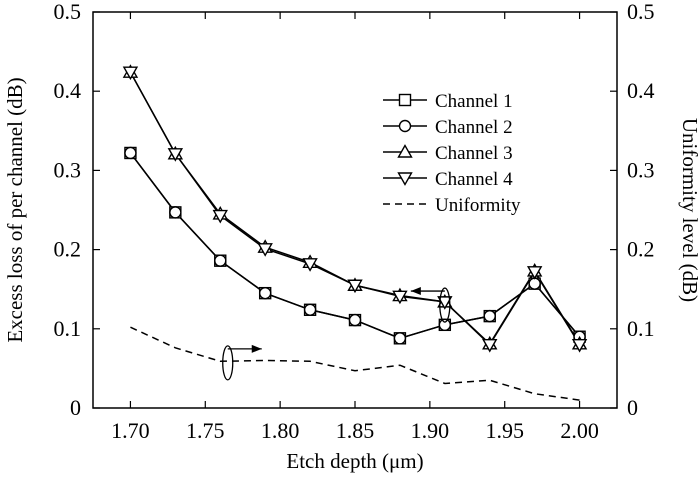 This screenshot has height=479, width=700. I want to click on x-tick-label: 2.00, so click(579, 430).